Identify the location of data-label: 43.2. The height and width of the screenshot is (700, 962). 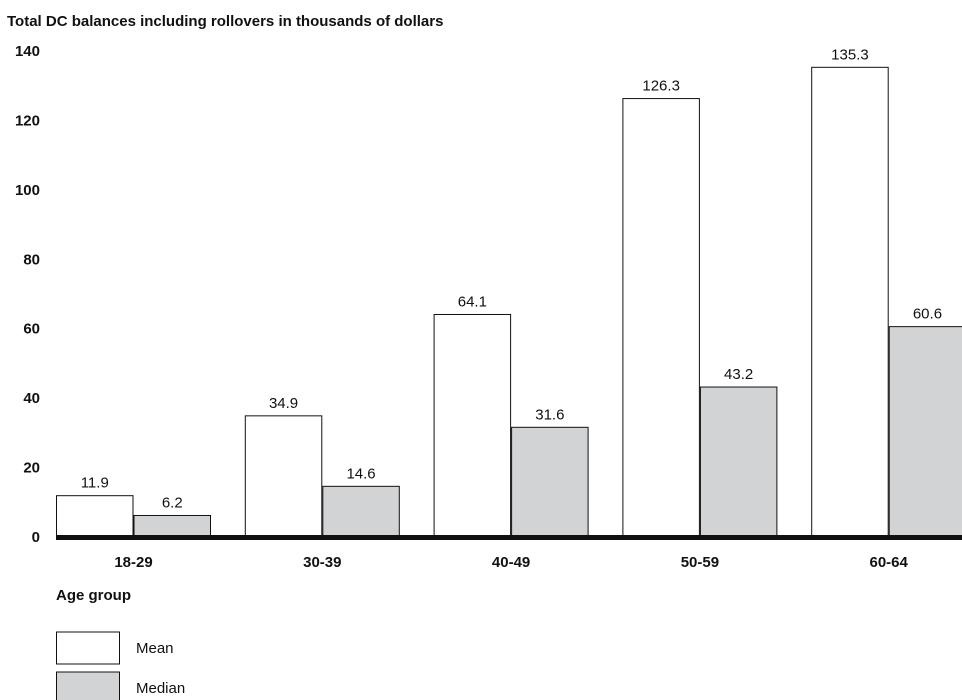
(738, 374).